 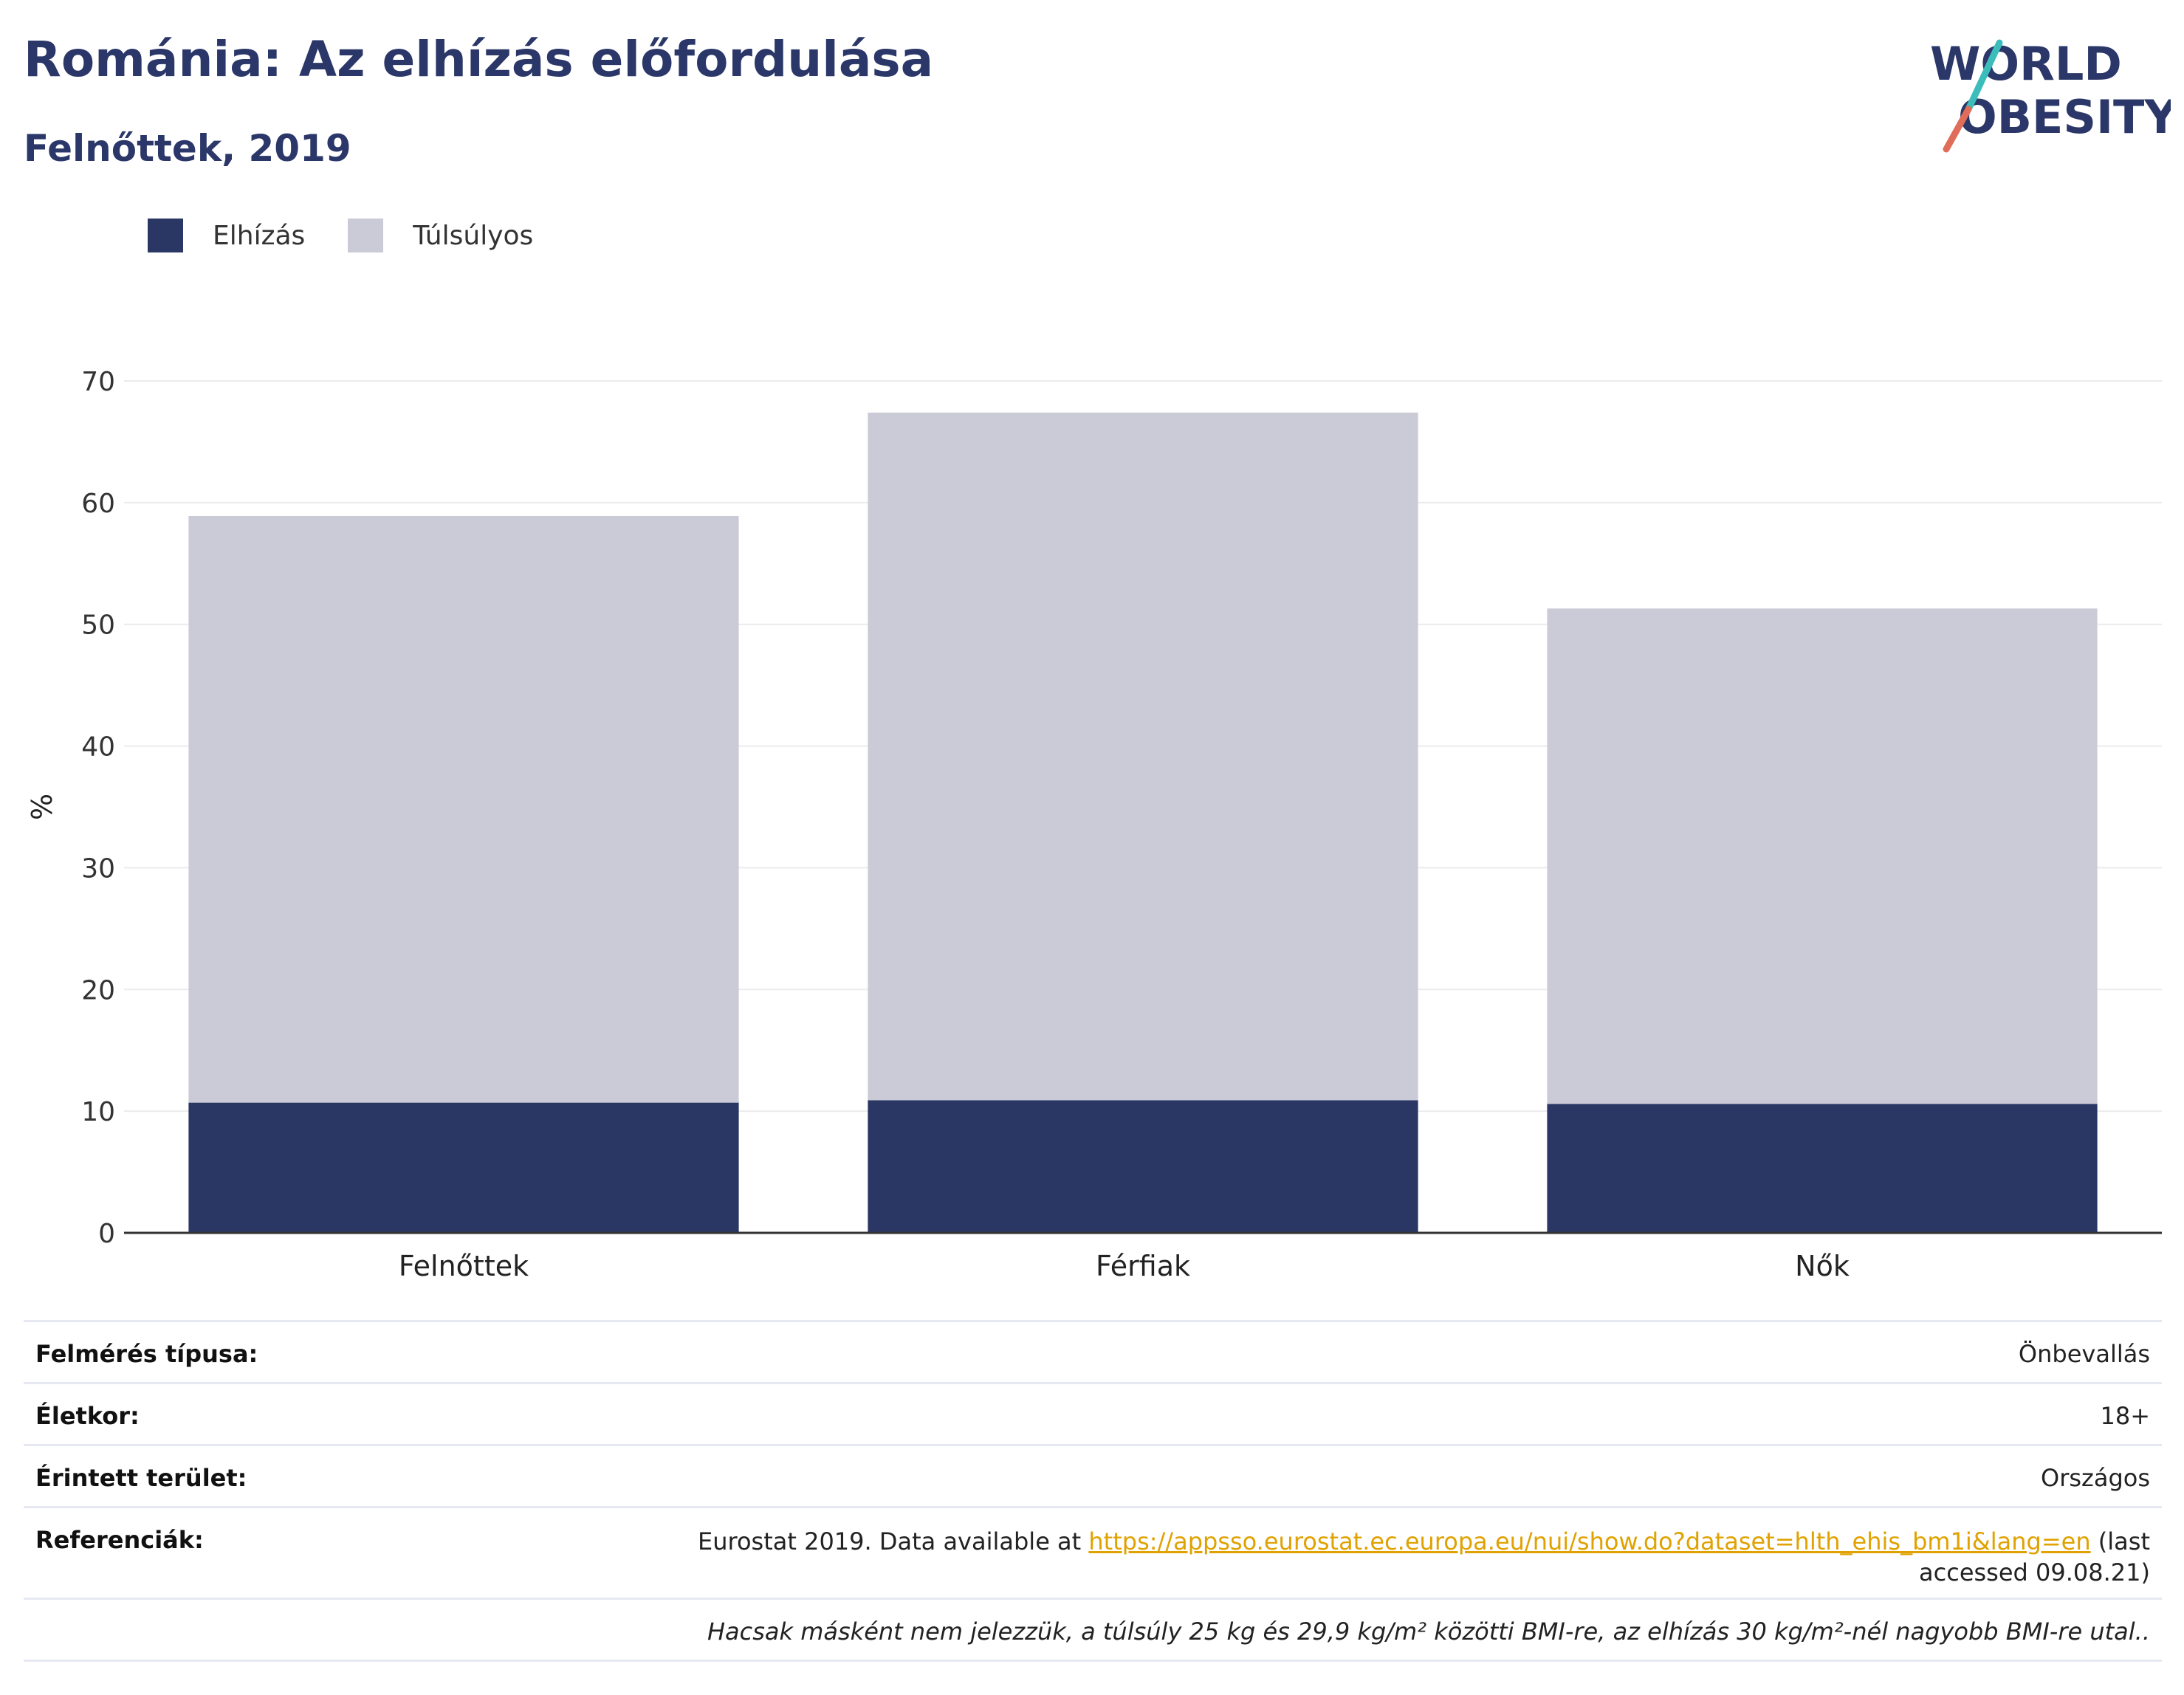 What do you see at coordinates (165, 235) in the screenshot?
I see `legend-swatch-obesity` at bounding box center [165, 235].